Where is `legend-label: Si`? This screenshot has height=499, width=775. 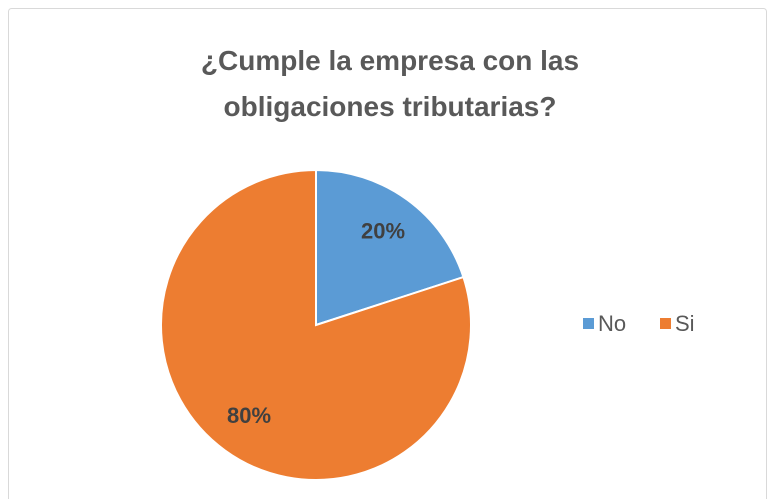 legend-label: Si is located at coordinates (685, 323).